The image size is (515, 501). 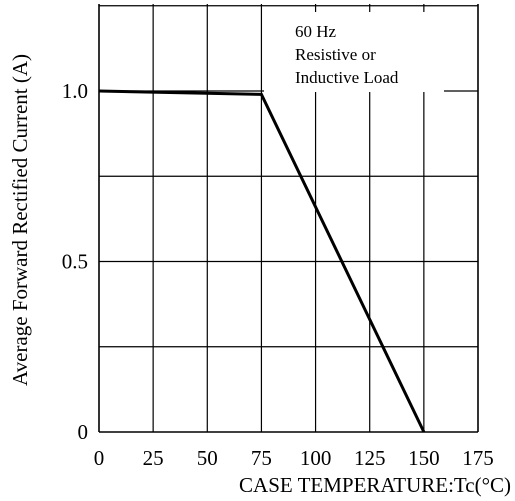 I want to click on x-axis-label: CASE TEMPERATURE:Tc(°C), so click(x=375, y=485).